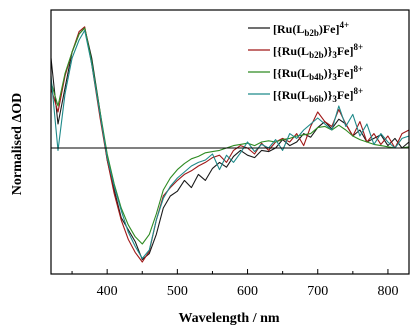 The height and width of the screenshot is (329, 411). What do you see at coordinates (318, 73) in the screenshot?
I see `legend-label-s3: [{Ru(Lb4b)}3Fe]8+` at bounding box center [318, 73].